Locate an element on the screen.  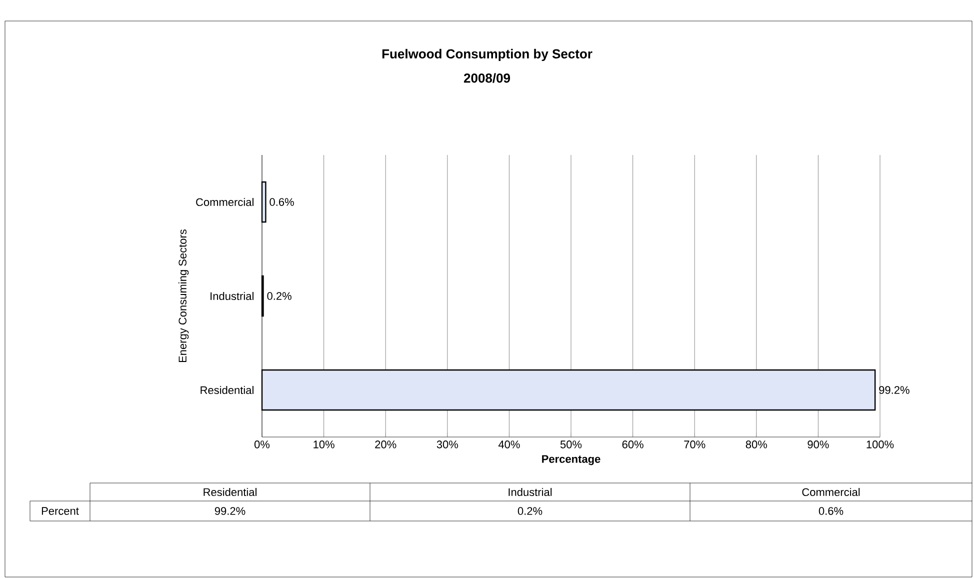
y-tick-label: Commercial is located at coordinates (225, 202).